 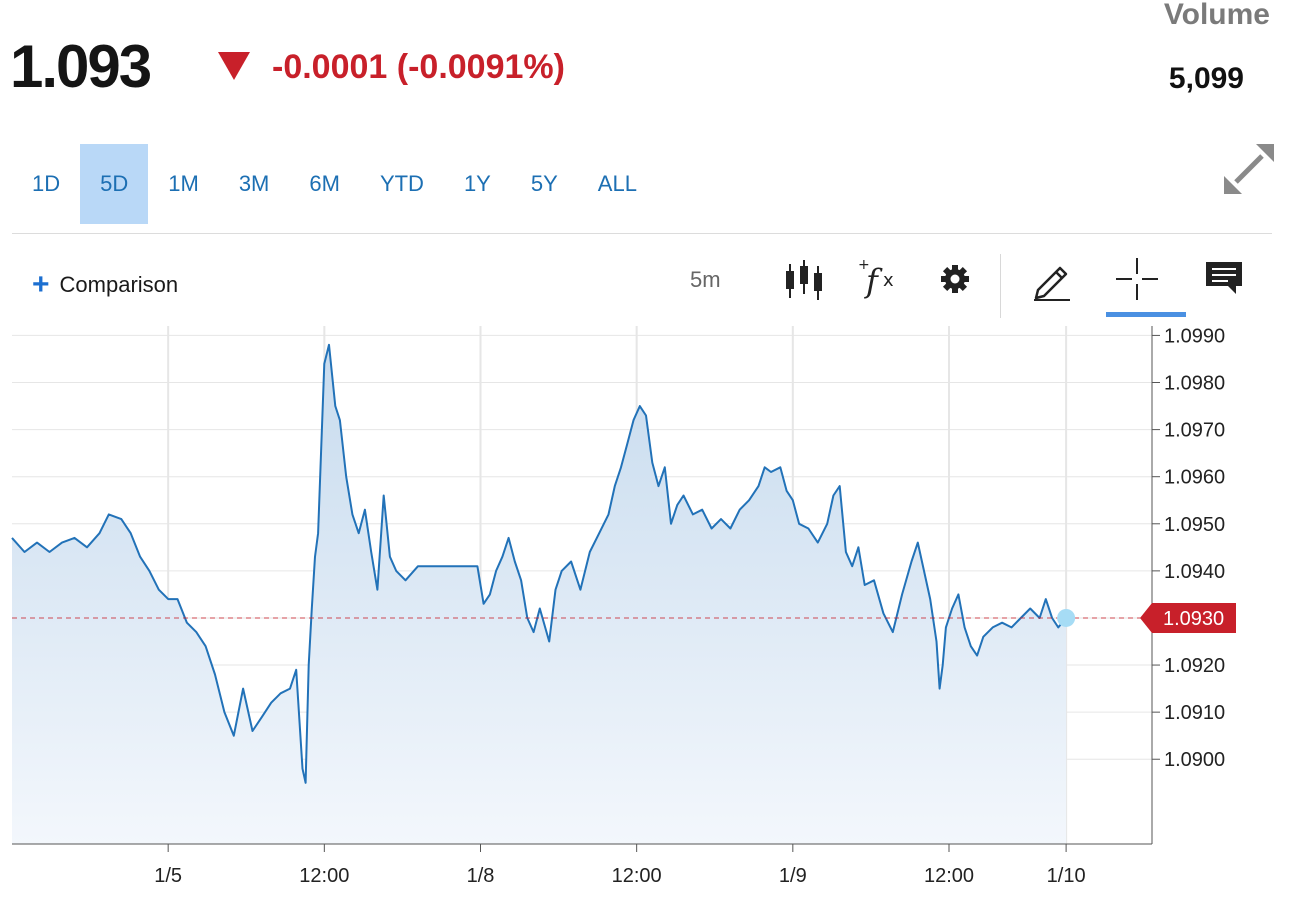 I want to click on range-1d: 1D, so click(x=46, y=183).